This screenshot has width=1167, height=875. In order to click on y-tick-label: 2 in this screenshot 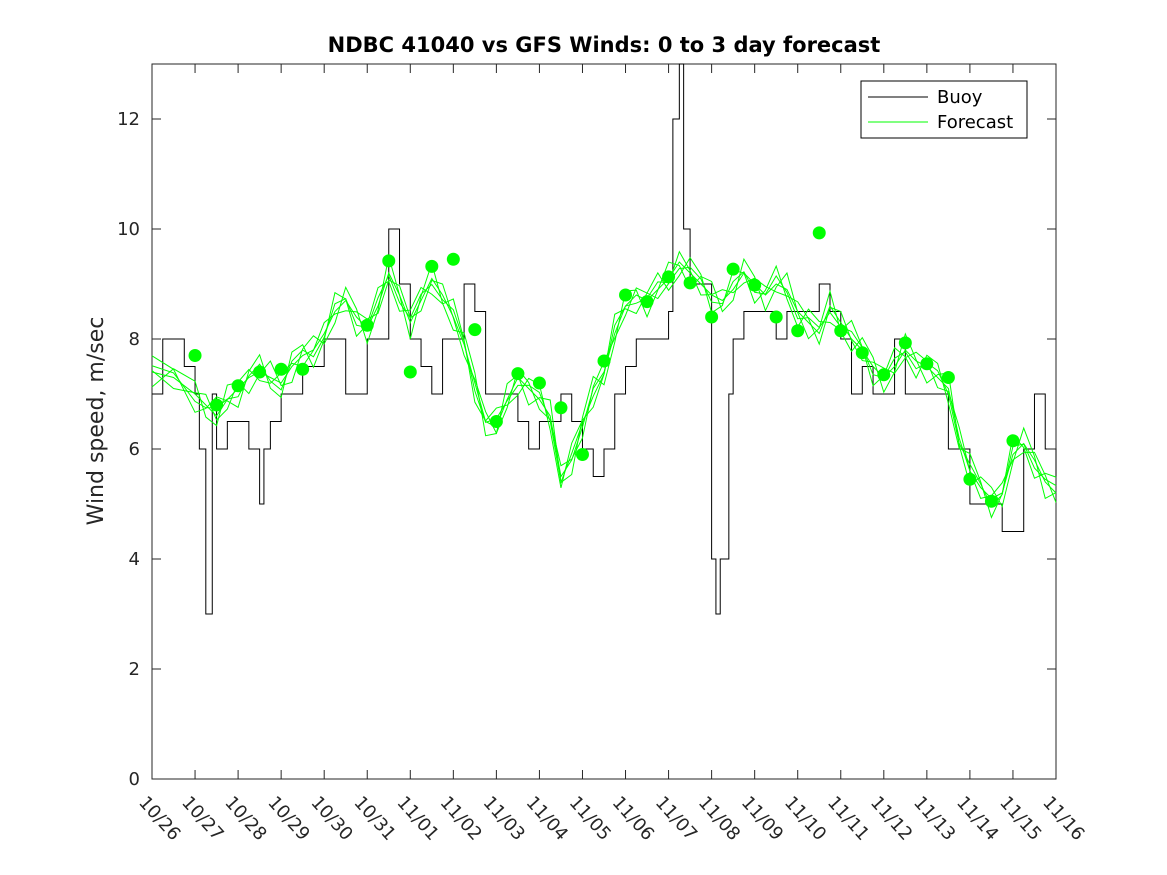, I will do `click(134, 669)`.